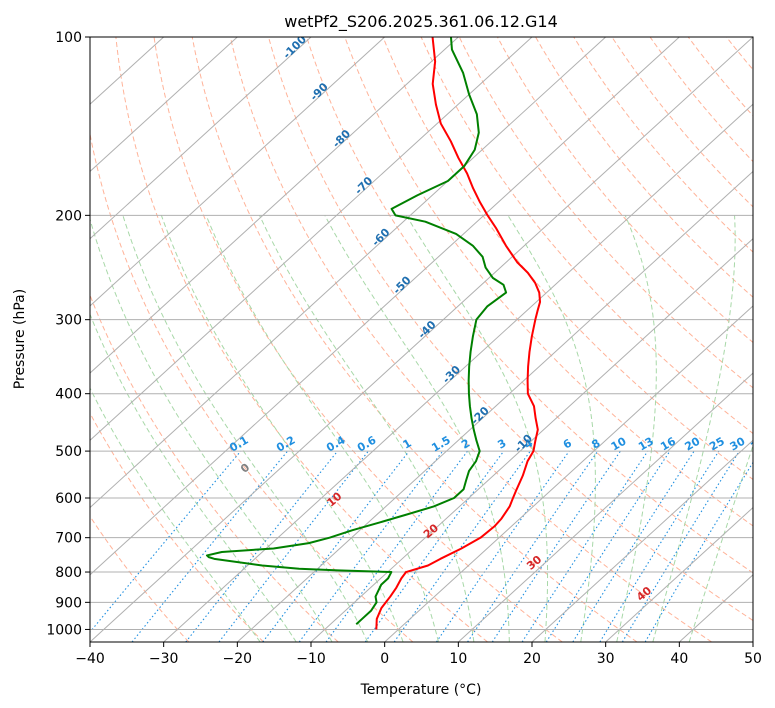 This screenshot has height=708, width=775. I want to click on mixing-ratio-label: 8, so click(595, 444).